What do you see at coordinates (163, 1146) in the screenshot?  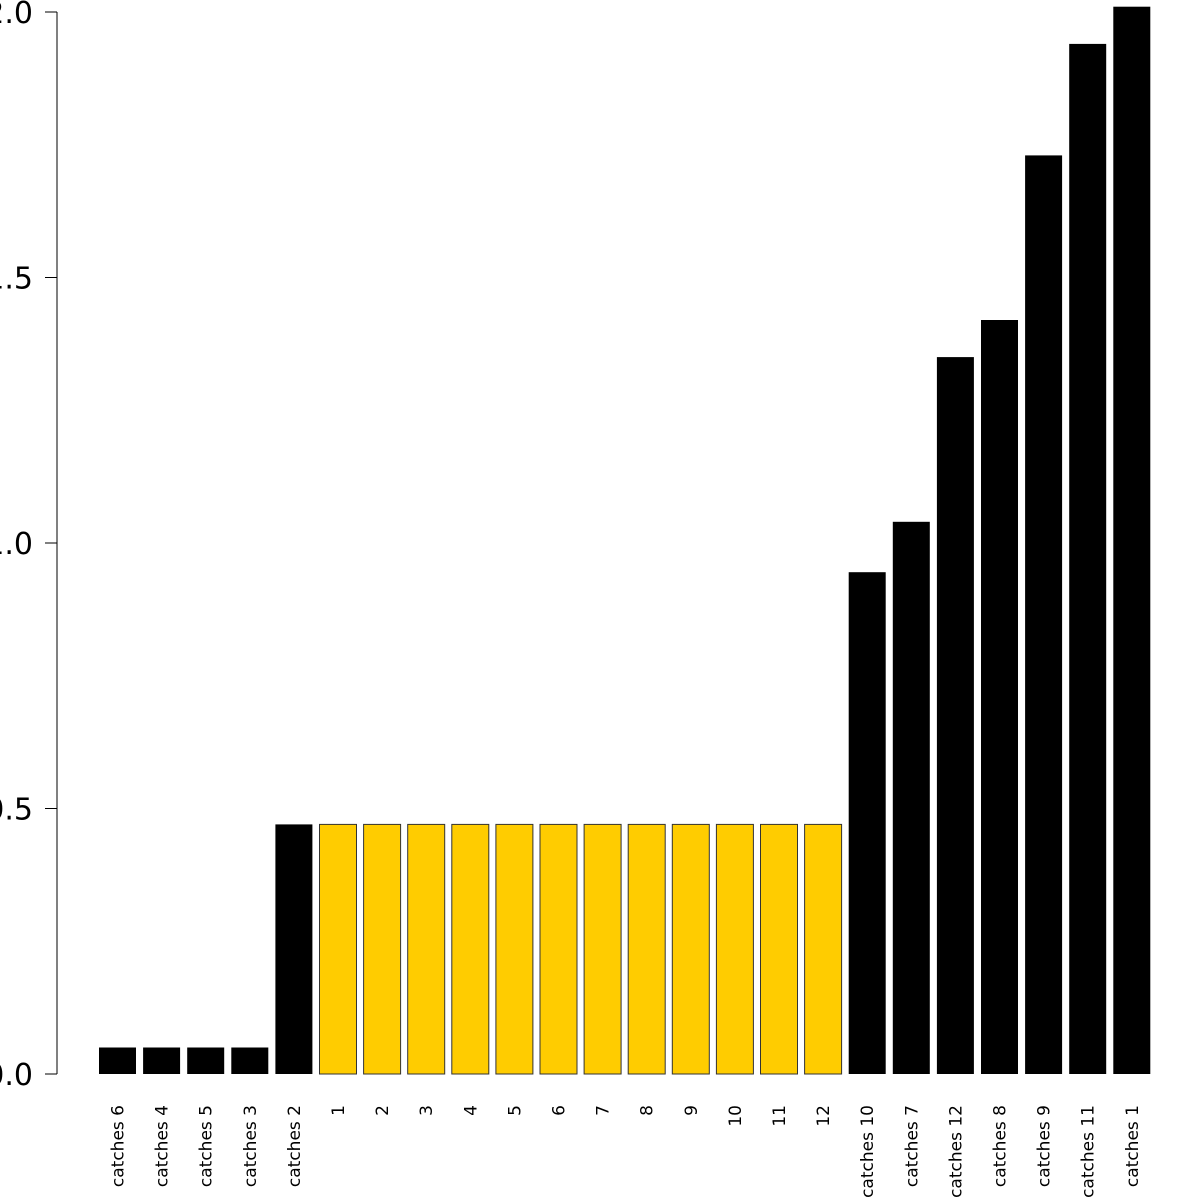 I see `x-tick-label: catches 4` at bounding box center [163, 1146].